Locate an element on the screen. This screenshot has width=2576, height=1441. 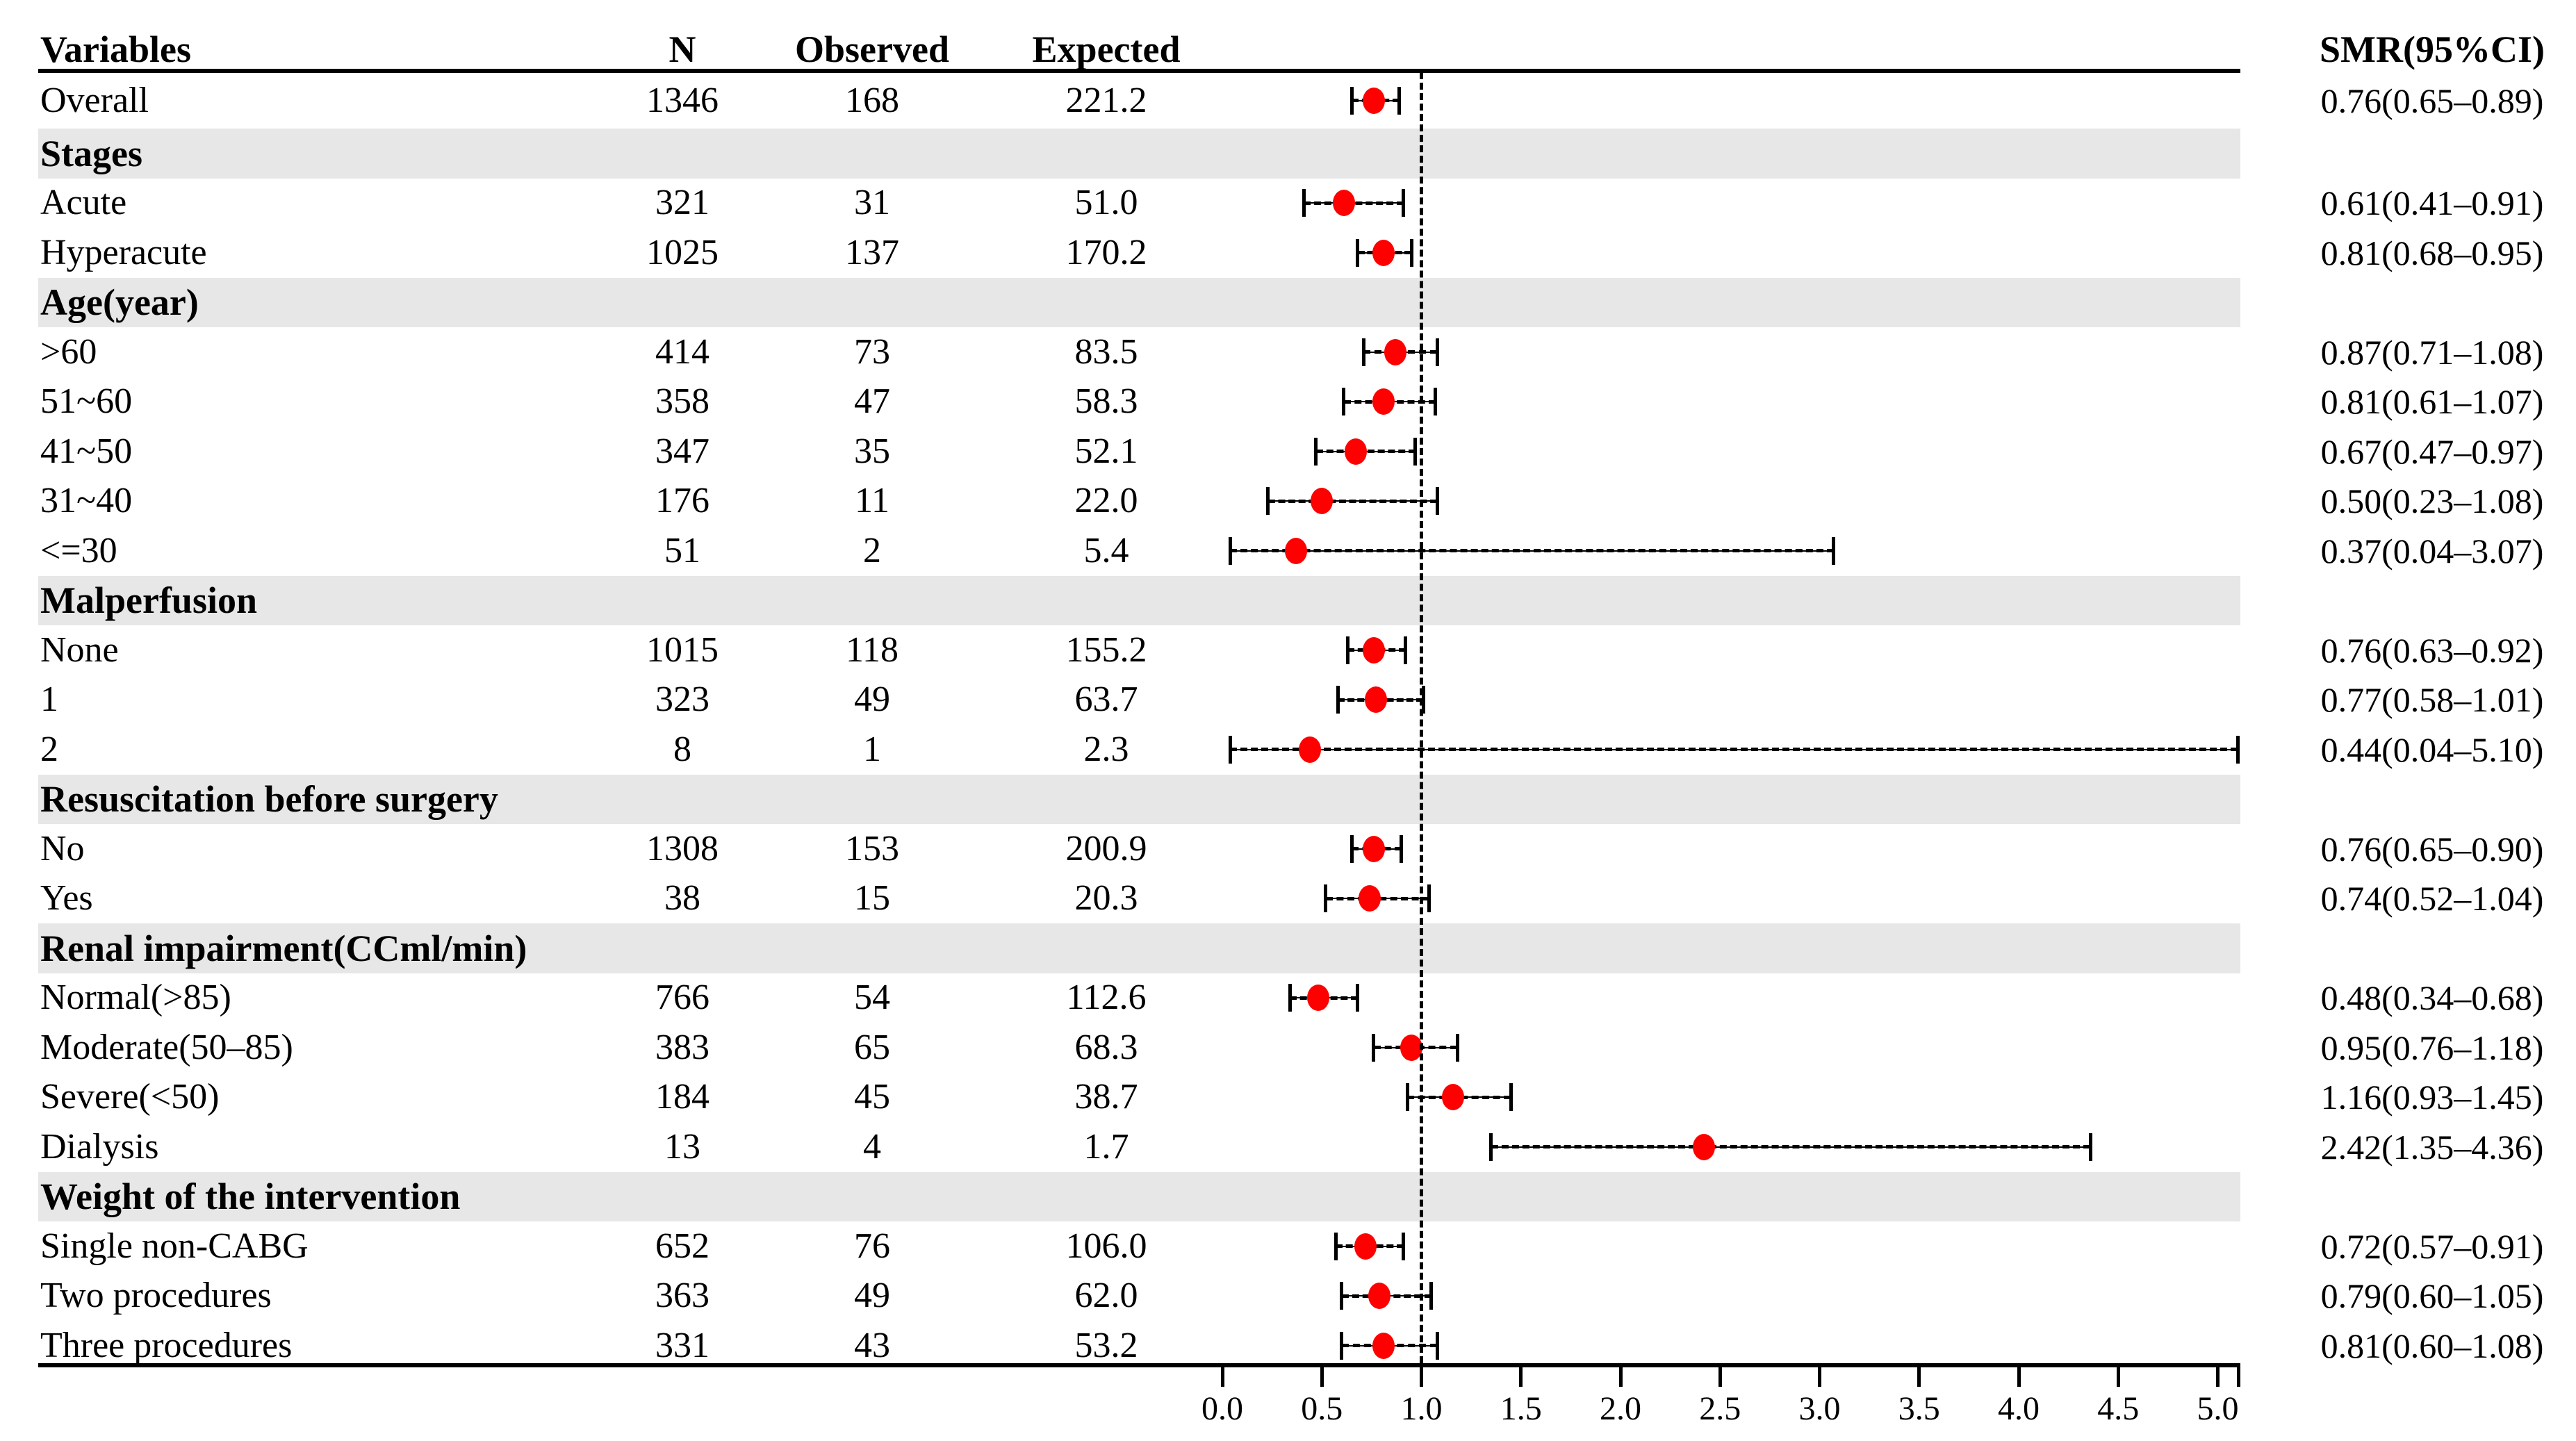
cell-n: 323 is located at coordinates (682, 700).